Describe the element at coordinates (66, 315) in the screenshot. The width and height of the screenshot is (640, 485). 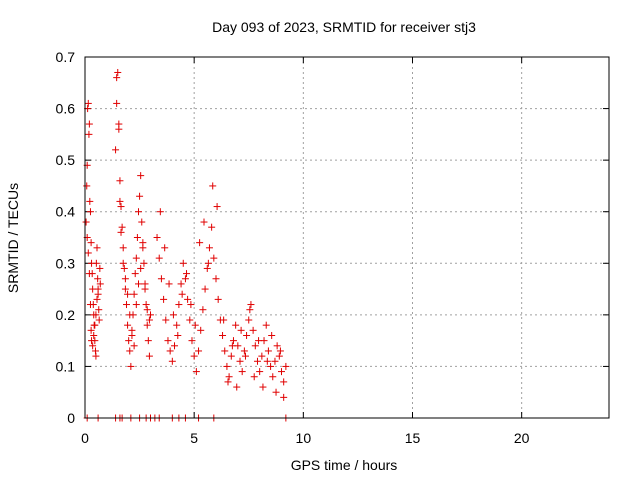
I see `y-tick-label: 0.2` at that location.